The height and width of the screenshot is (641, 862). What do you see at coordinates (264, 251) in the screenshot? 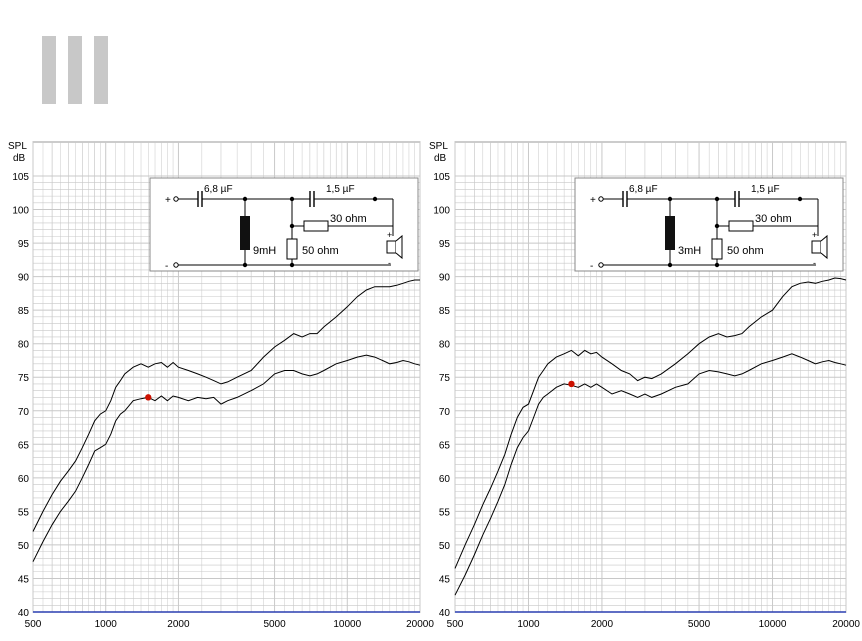
I see `inductor-label: 9mH` at bounding box center [264, 251].